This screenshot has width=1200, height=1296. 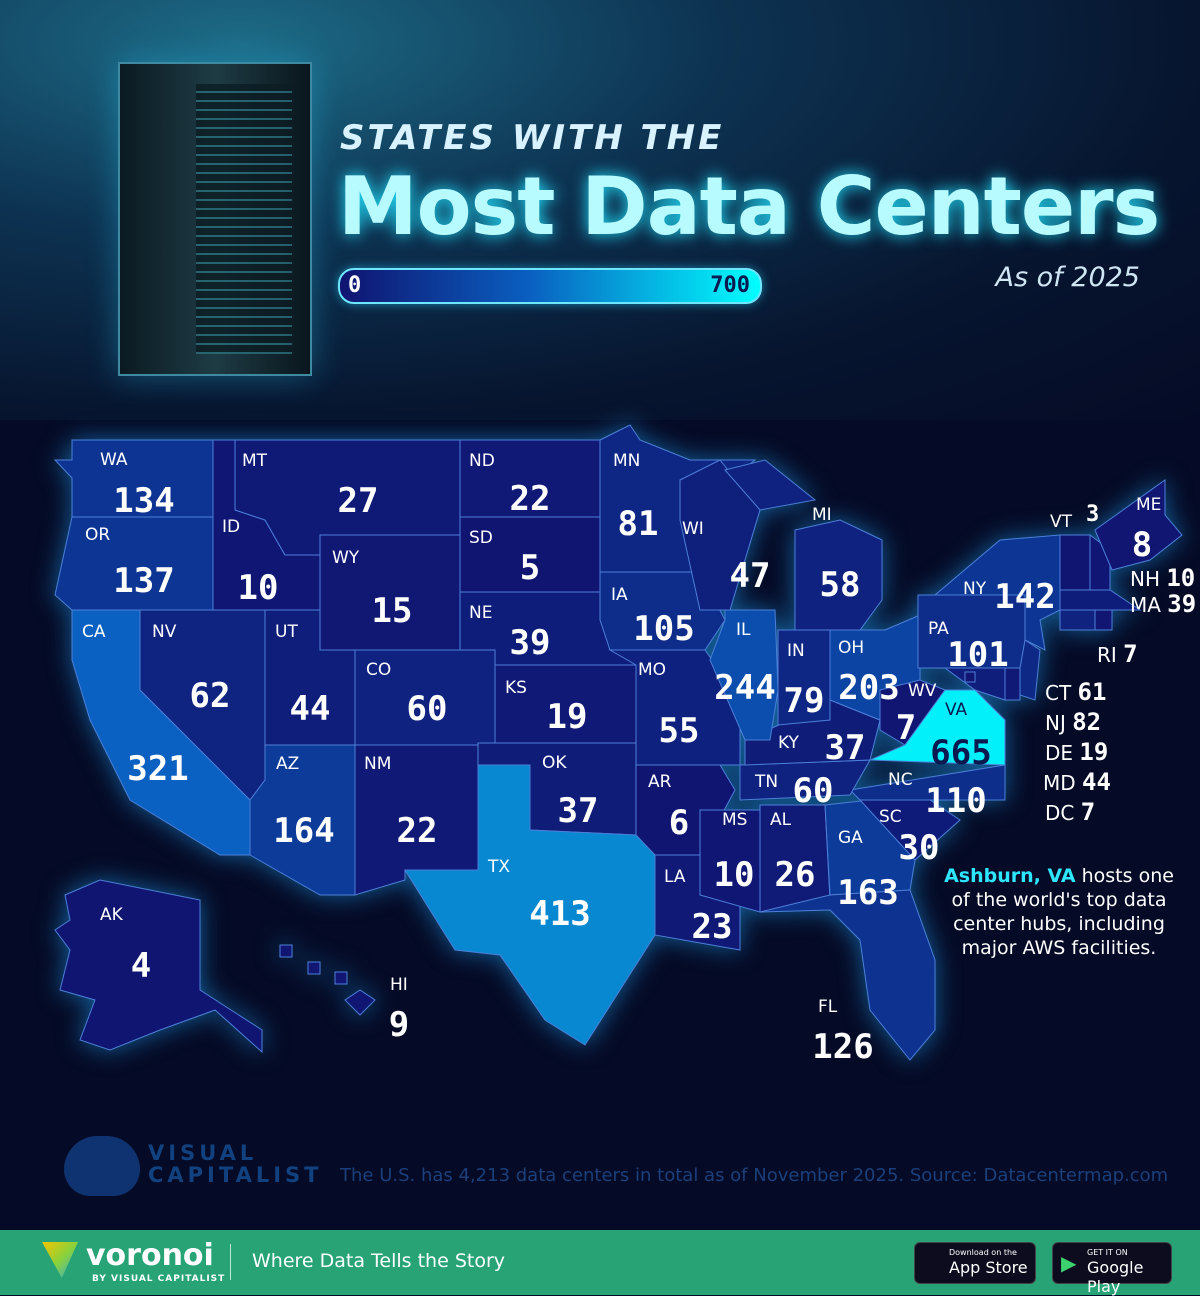 I want to click on app-store-button: Download on the App Store, so click(x=975, y=1263).